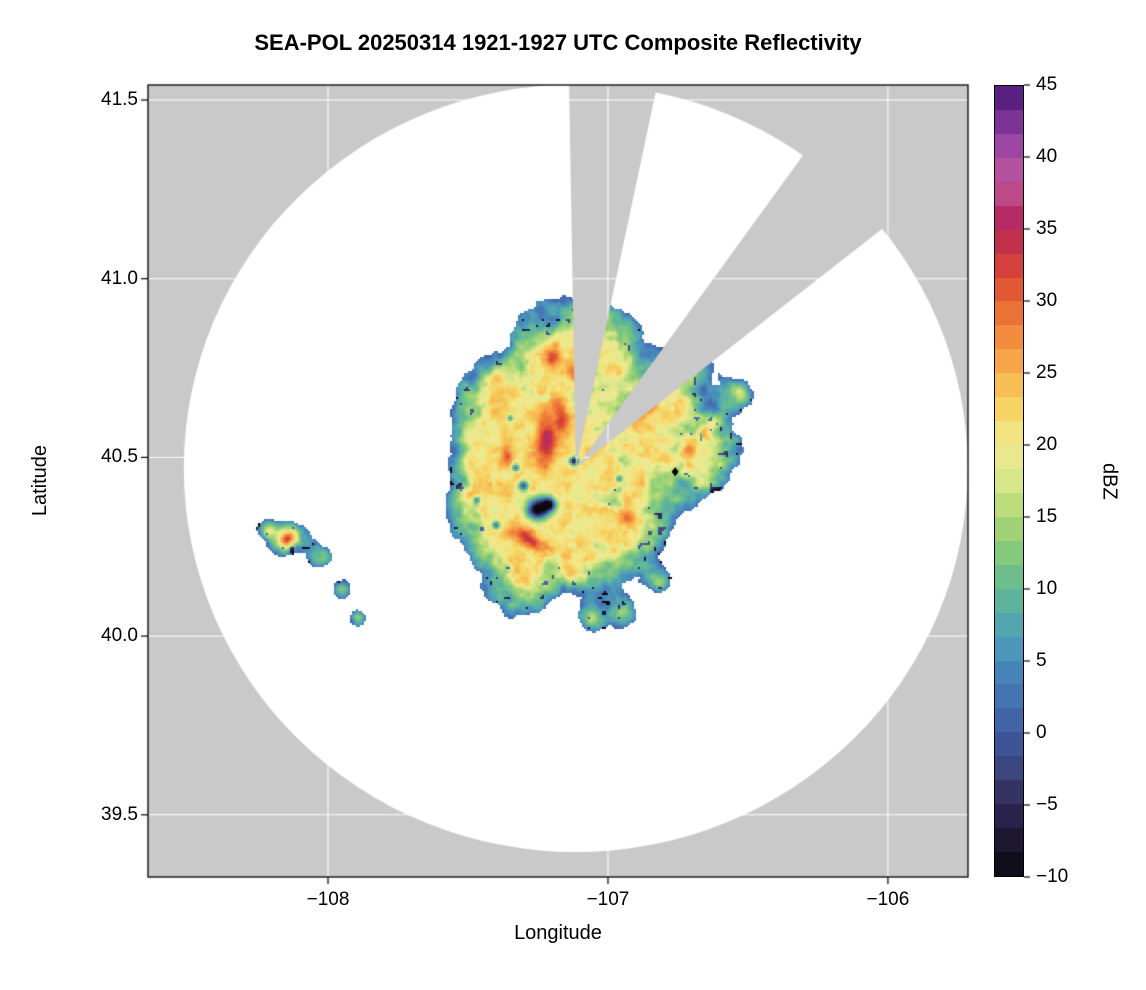  I want to click on colorbar-label-wrap: dBZ, so click(1109, 481).